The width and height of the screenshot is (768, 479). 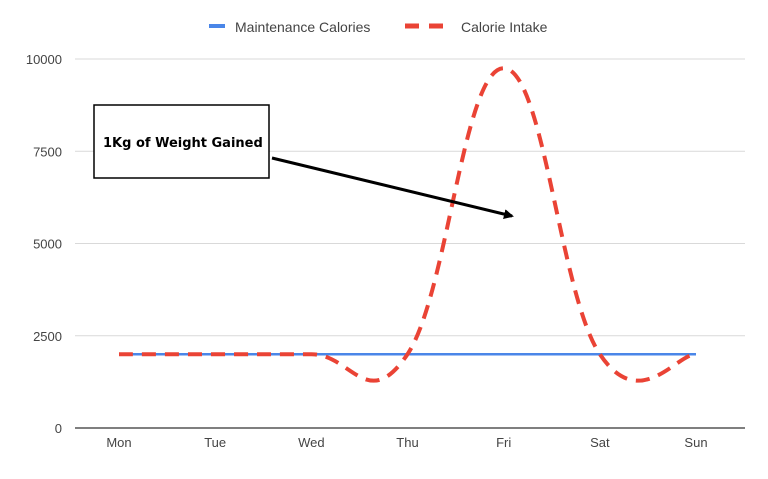 I want to click on annotation-text: 1Kg of Weight Gained, so click(x=183, y=143).